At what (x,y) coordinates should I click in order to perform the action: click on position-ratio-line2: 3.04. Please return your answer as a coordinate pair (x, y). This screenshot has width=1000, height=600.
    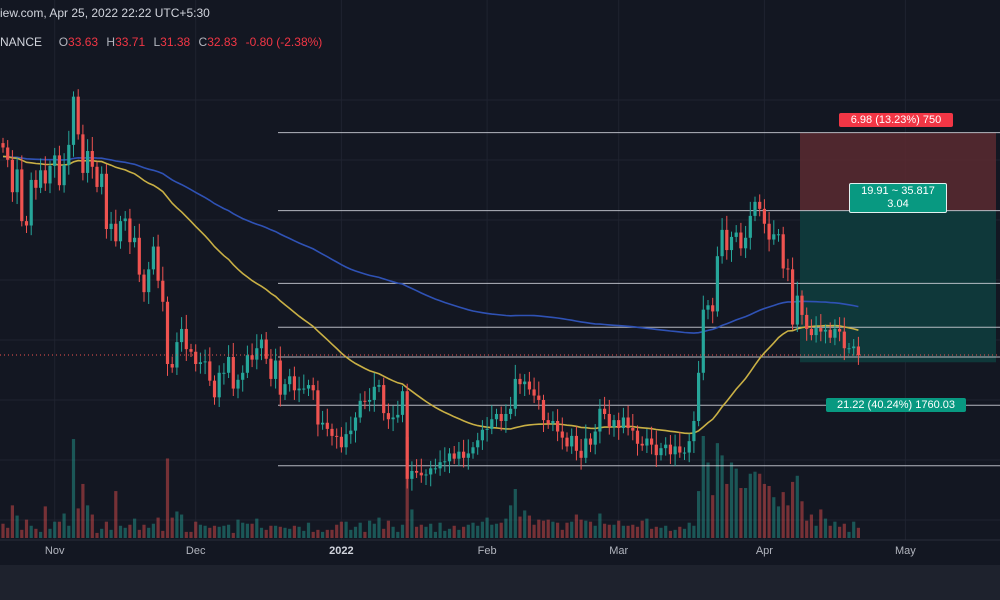
    Looking at the image, I should click on (898, 204).